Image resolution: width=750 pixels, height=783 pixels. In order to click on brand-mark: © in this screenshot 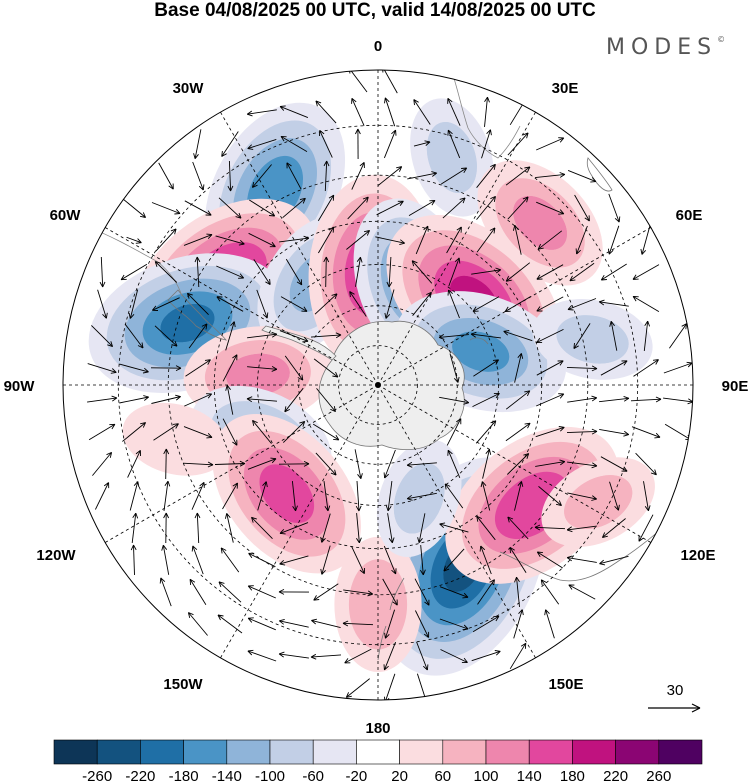, I will do `click(721, 39)`.